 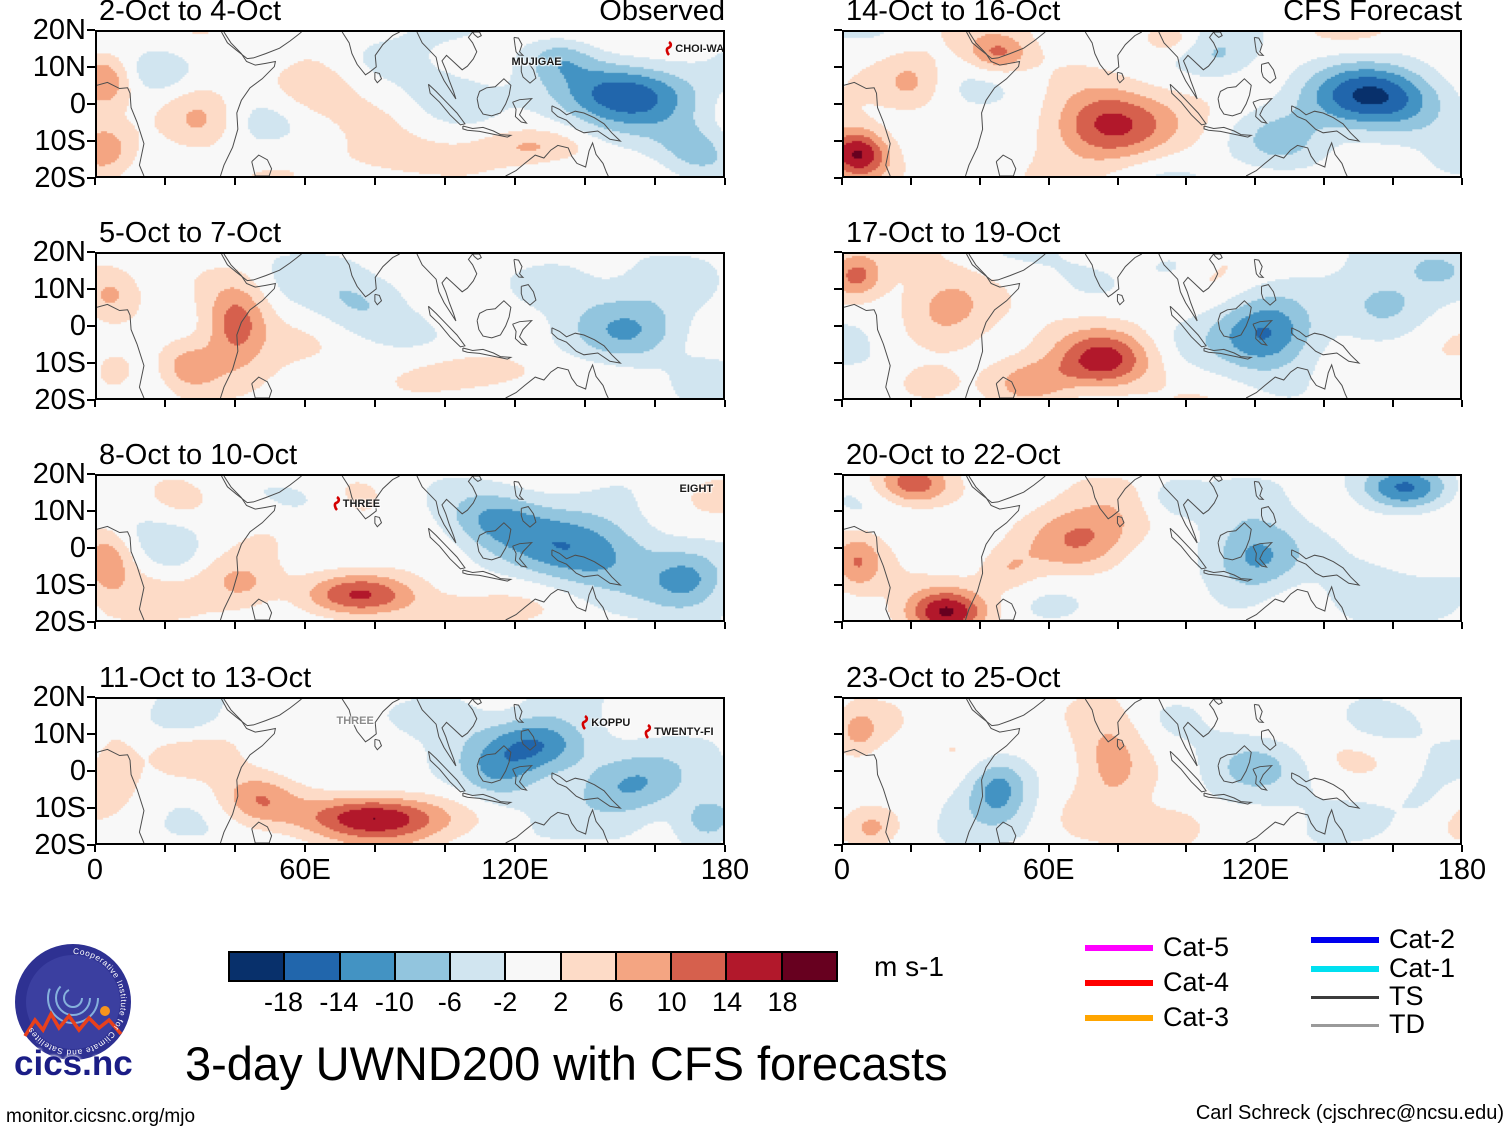 I want to click on lon-tick-label: 120E, so click(x=1255, y=870).